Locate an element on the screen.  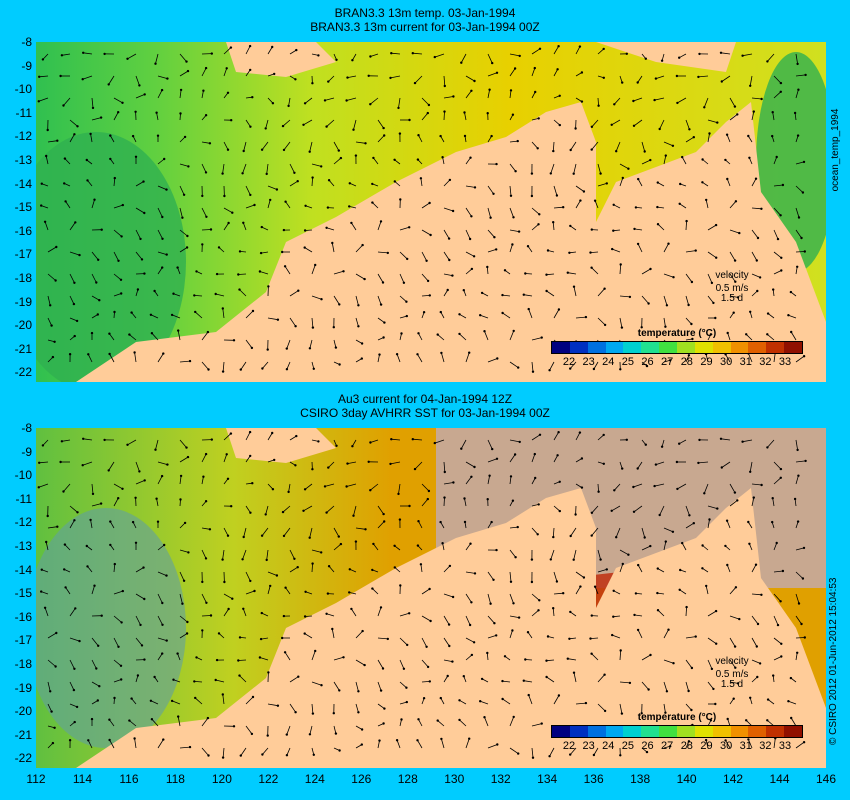
legend-tick: 32 is located at coordinates (765, 746).